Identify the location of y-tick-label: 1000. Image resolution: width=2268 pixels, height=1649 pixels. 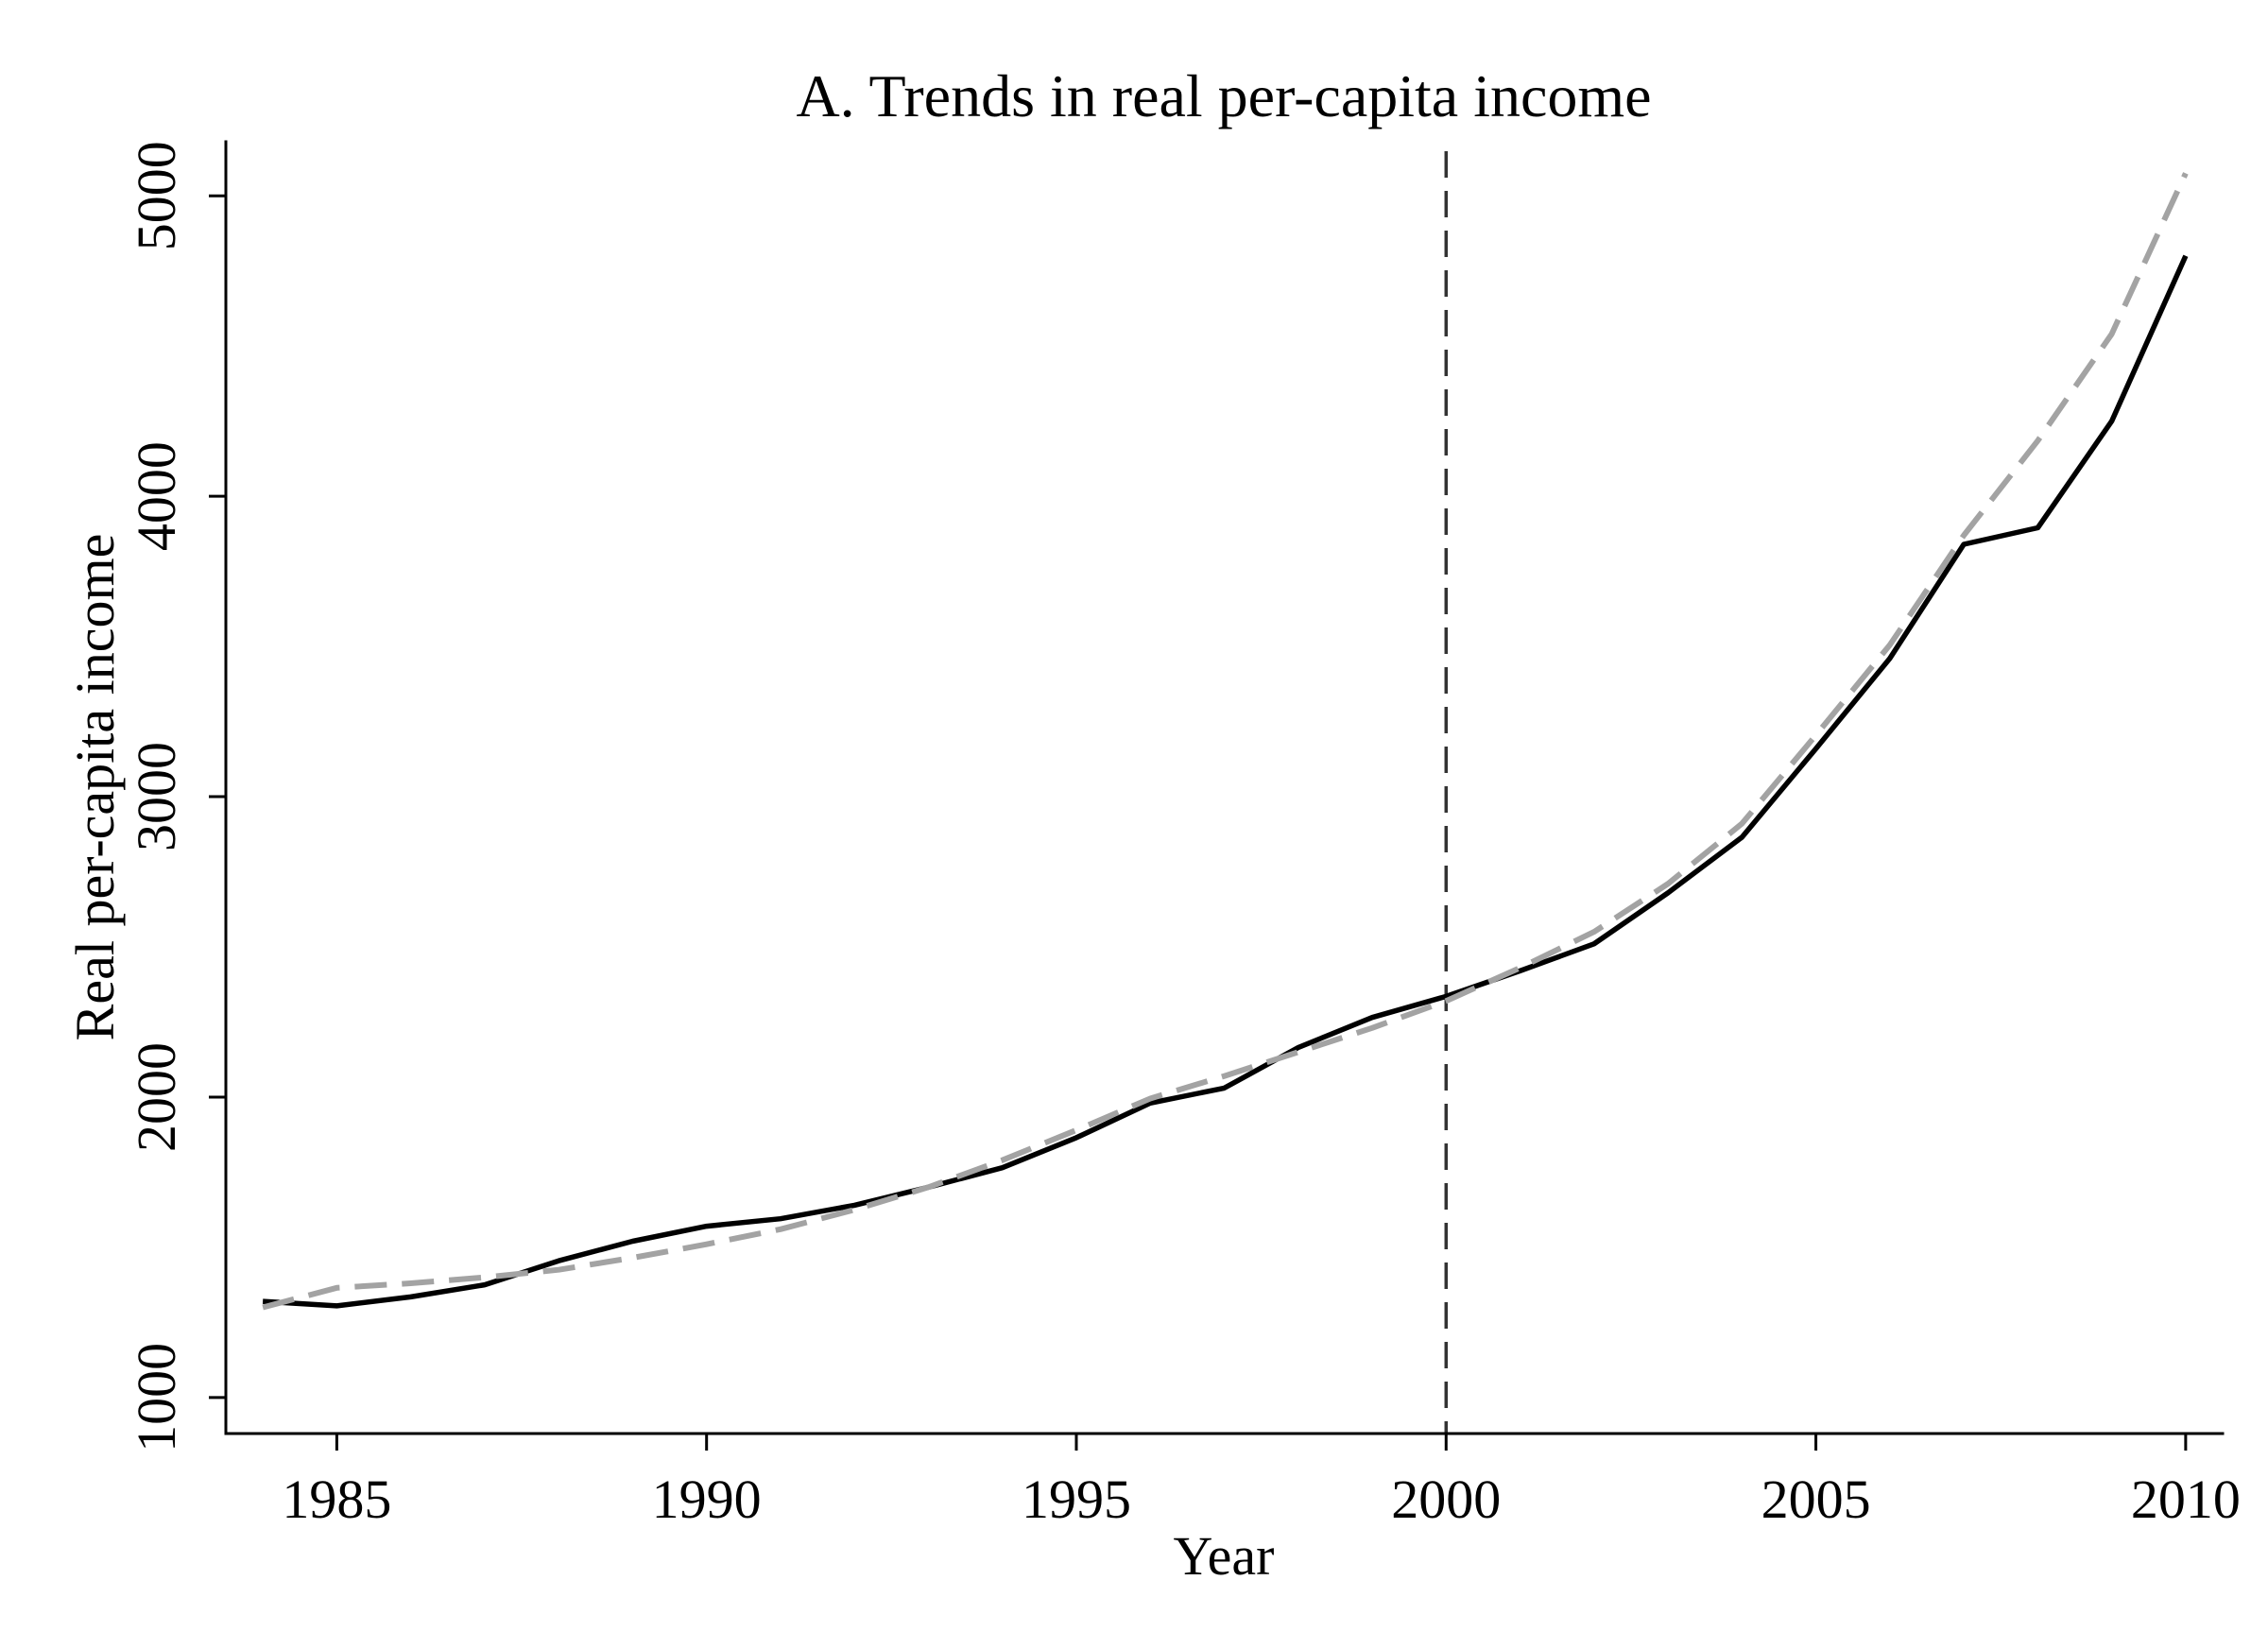
(156, 1397).